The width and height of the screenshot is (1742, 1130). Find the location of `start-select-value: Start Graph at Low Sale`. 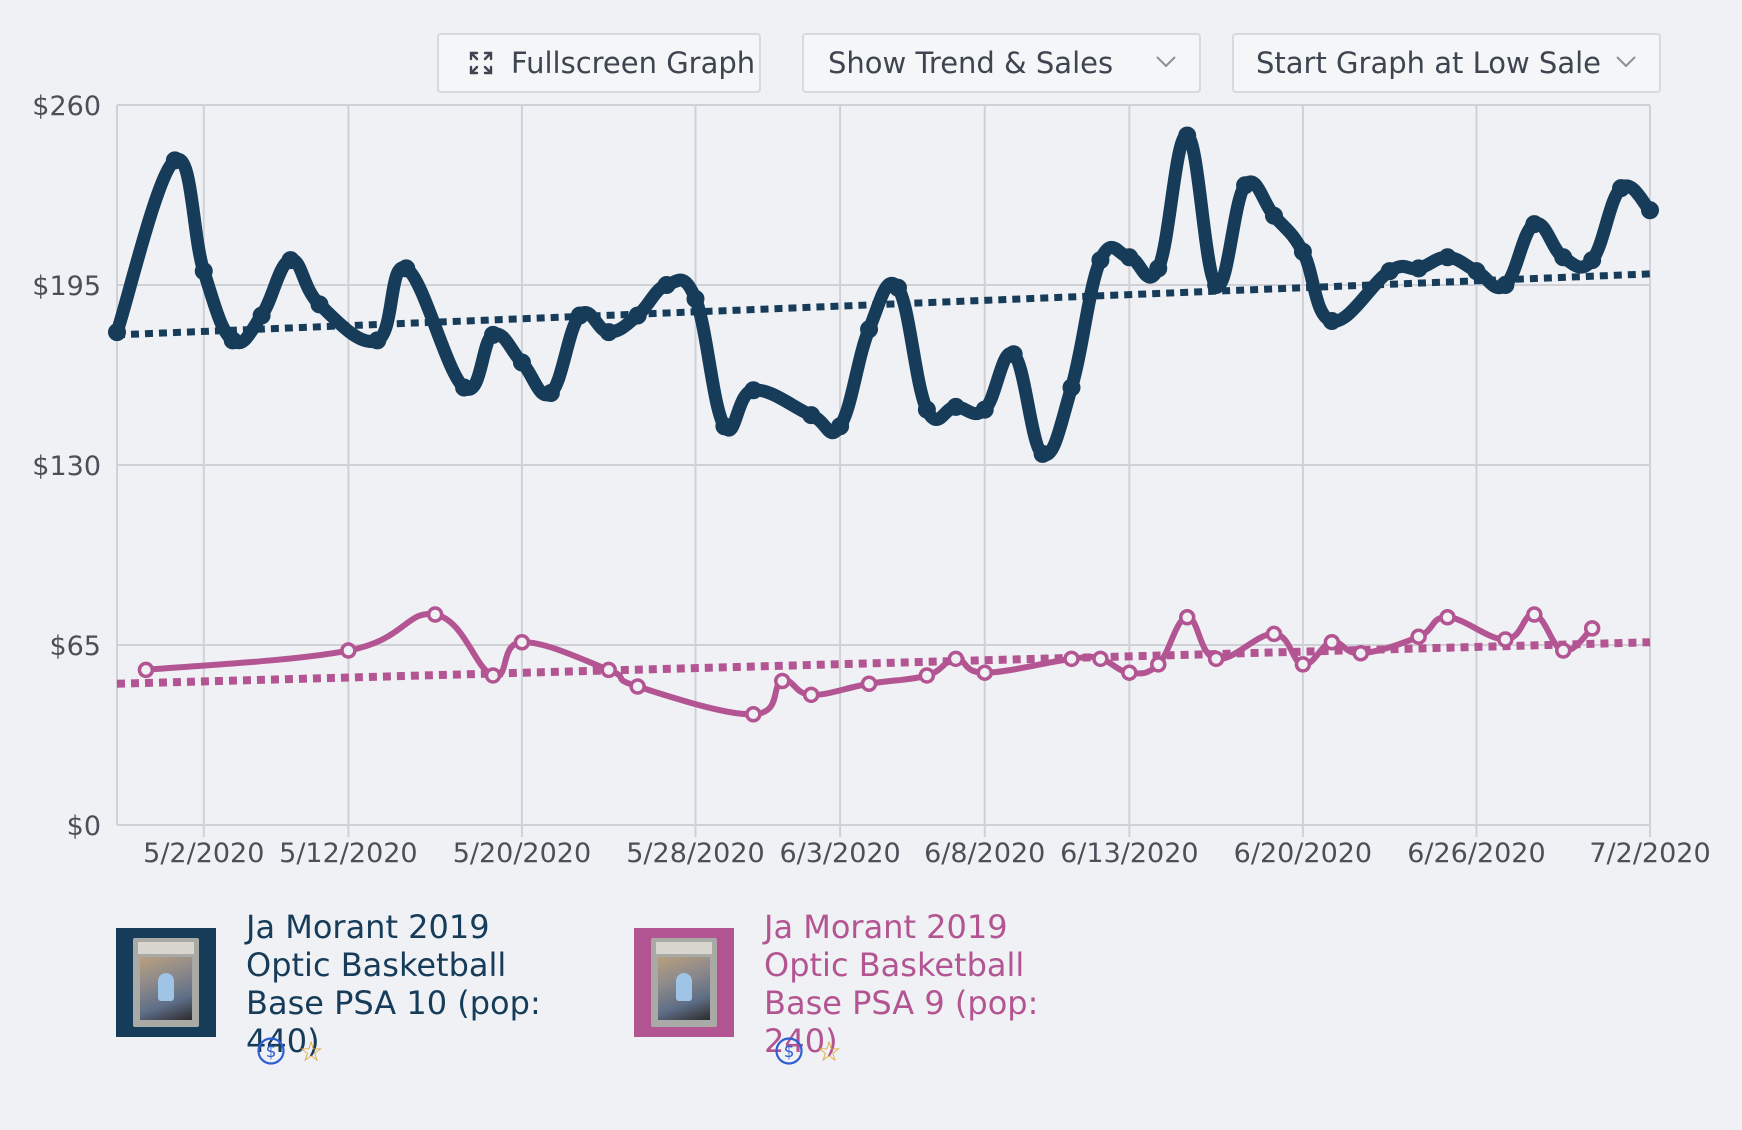

start-select-value: Start Graph at Low Sale is located at coordinates (1428, 63).